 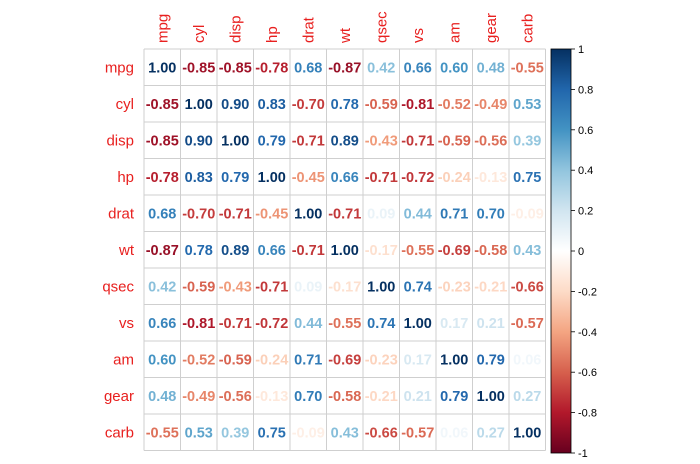 I want to click on cell-wt-carb: 0.43, so click(x=527, y=251).